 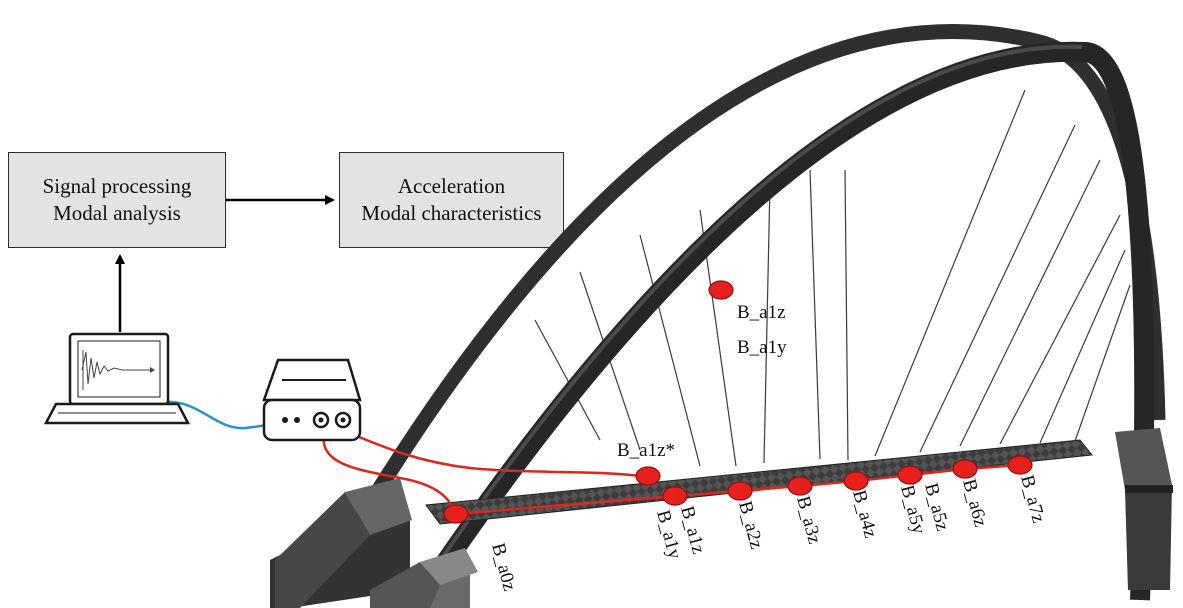 What do you see at coordinates (389, 471) in the screenshot?
I see `cable-device-to-abutment` at bounding box center [389, 471].